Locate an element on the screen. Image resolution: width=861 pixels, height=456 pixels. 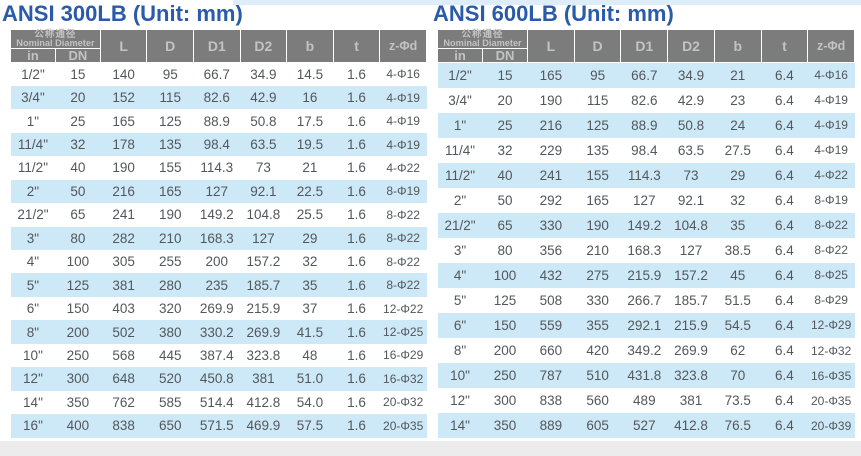
cell: 20 is located at coordinates (78, 98).